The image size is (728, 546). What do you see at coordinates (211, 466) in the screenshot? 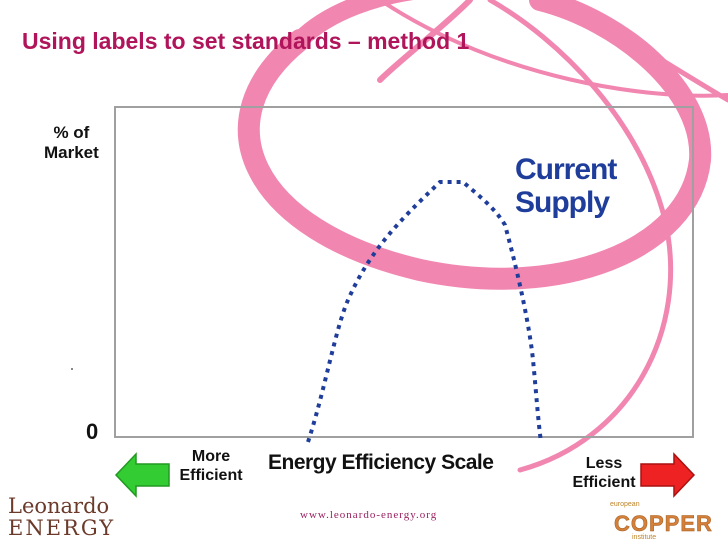
I see `x-axis-left-label: More Efficient` at bounding box center [211, 466].